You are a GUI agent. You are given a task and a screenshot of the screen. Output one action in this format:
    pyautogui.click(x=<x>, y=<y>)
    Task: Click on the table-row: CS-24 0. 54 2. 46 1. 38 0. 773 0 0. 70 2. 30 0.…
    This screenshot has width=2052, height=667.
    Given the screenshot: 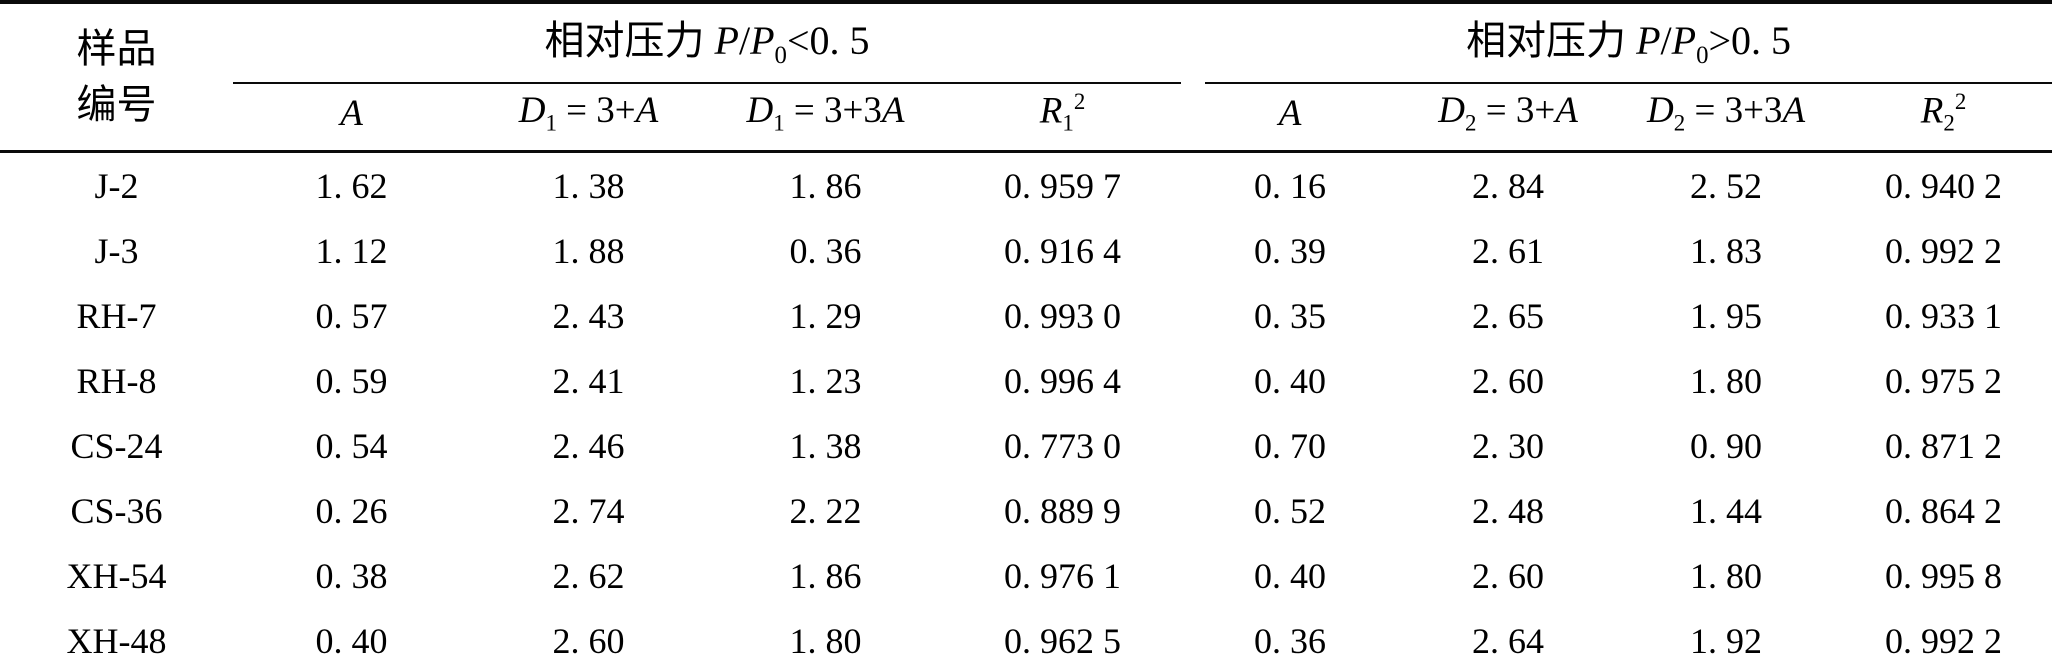 What is the action you would take?
    pyautogui.click(x=1026, y=445)
    